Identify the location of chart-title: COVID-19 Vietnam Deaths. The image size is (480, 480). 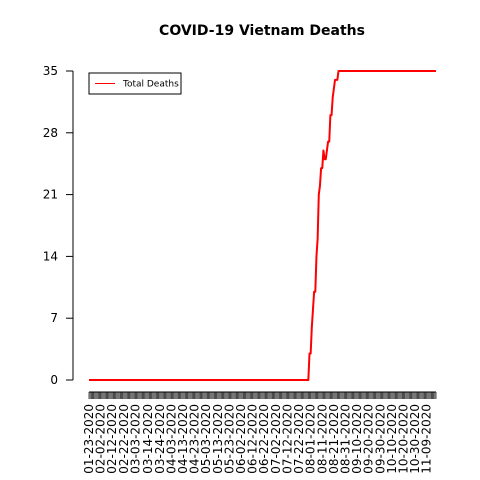
(262, 31).